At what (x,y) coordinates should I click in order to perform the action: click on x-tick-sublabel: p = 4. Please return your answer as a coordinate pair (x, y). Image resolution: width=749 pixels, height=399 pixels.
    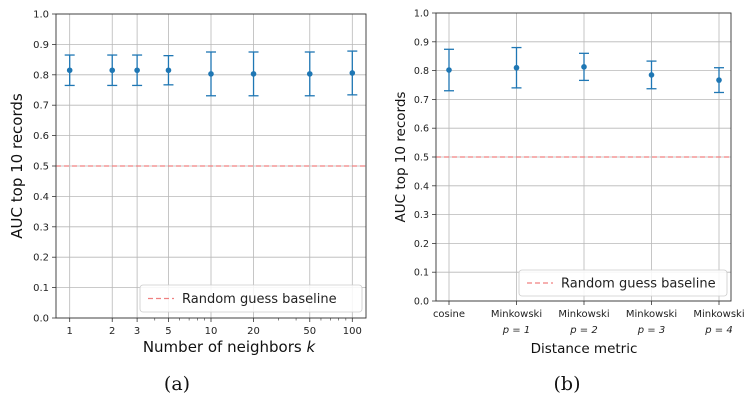
    Looking at the image, I should click on (718, 330).